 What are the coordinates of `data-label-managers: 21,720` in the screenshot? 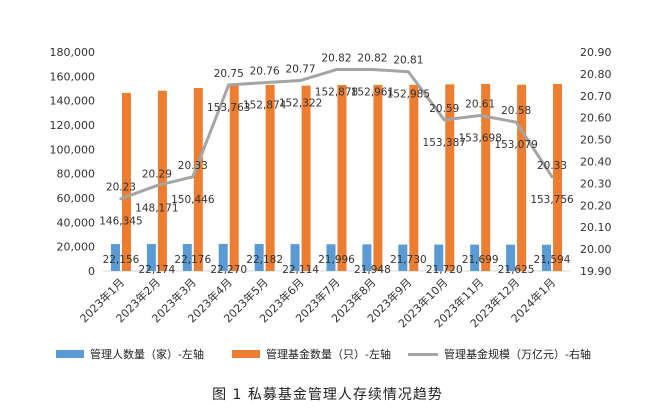 It's located at (444, 270).